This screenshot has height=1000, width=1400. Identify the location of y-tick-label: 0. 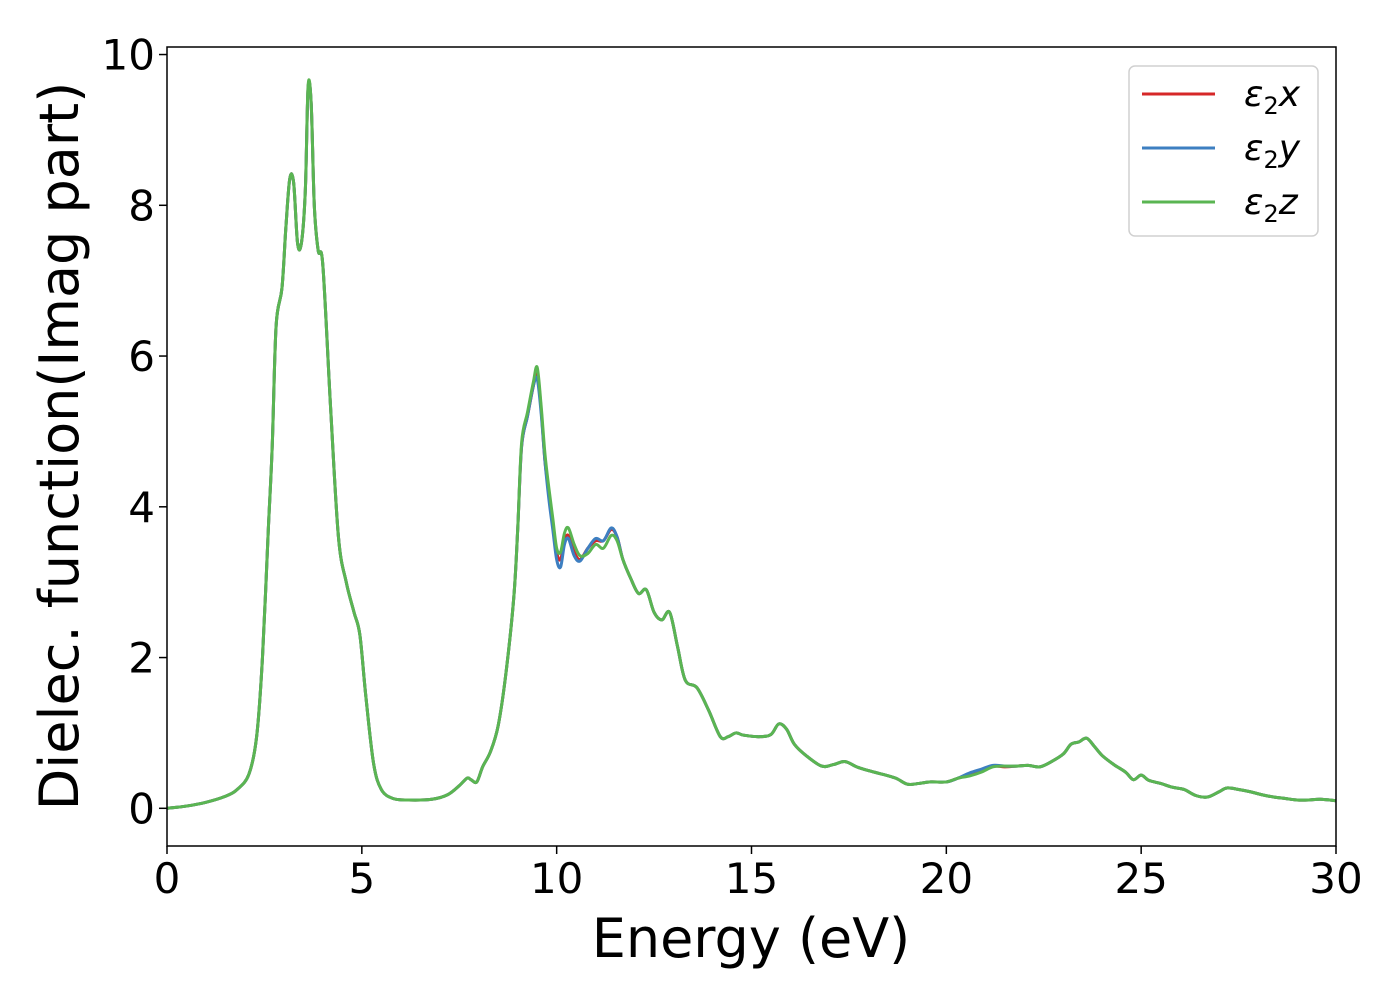
(141, 808).